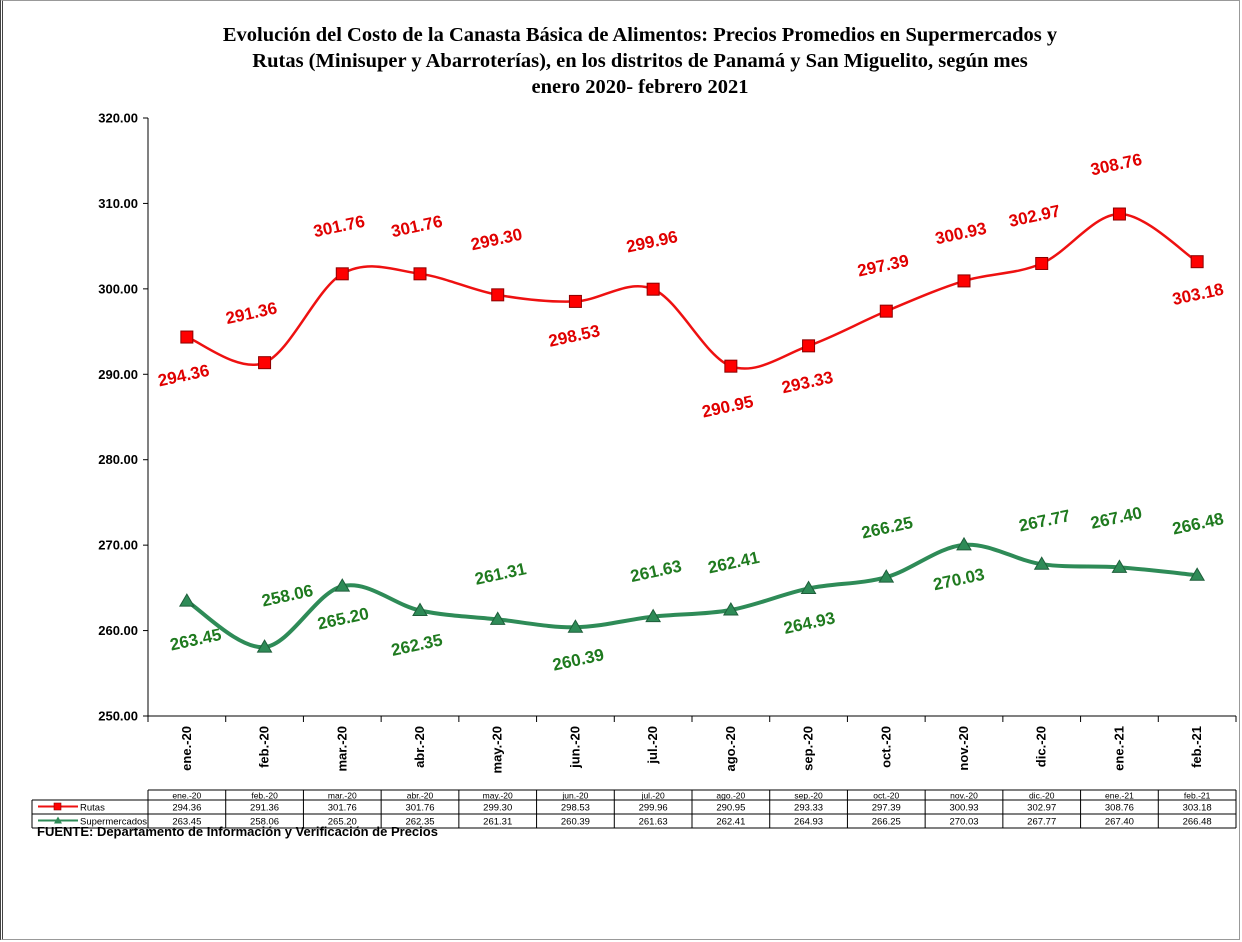 The height and width of the screenshot is (942, 1242). Describe the element at coordinates (1197, 822) in the screenshot. I see `table-value-cell: 266.48` at that location.